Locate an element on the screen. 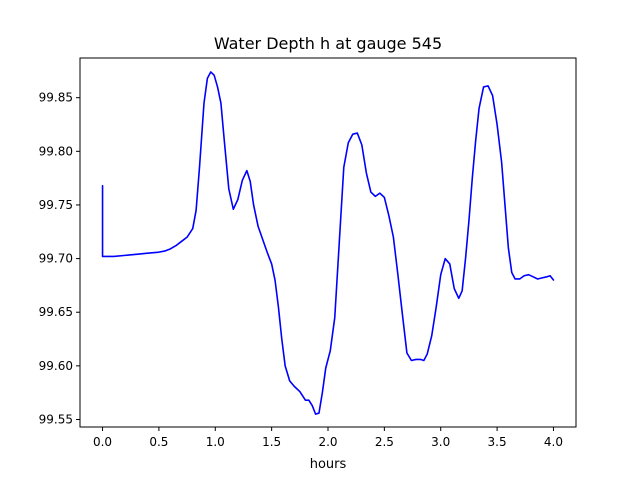 This screenshot has height=484, width=640. x-tick-label: 2.5 is located at coordinates (384, 442).